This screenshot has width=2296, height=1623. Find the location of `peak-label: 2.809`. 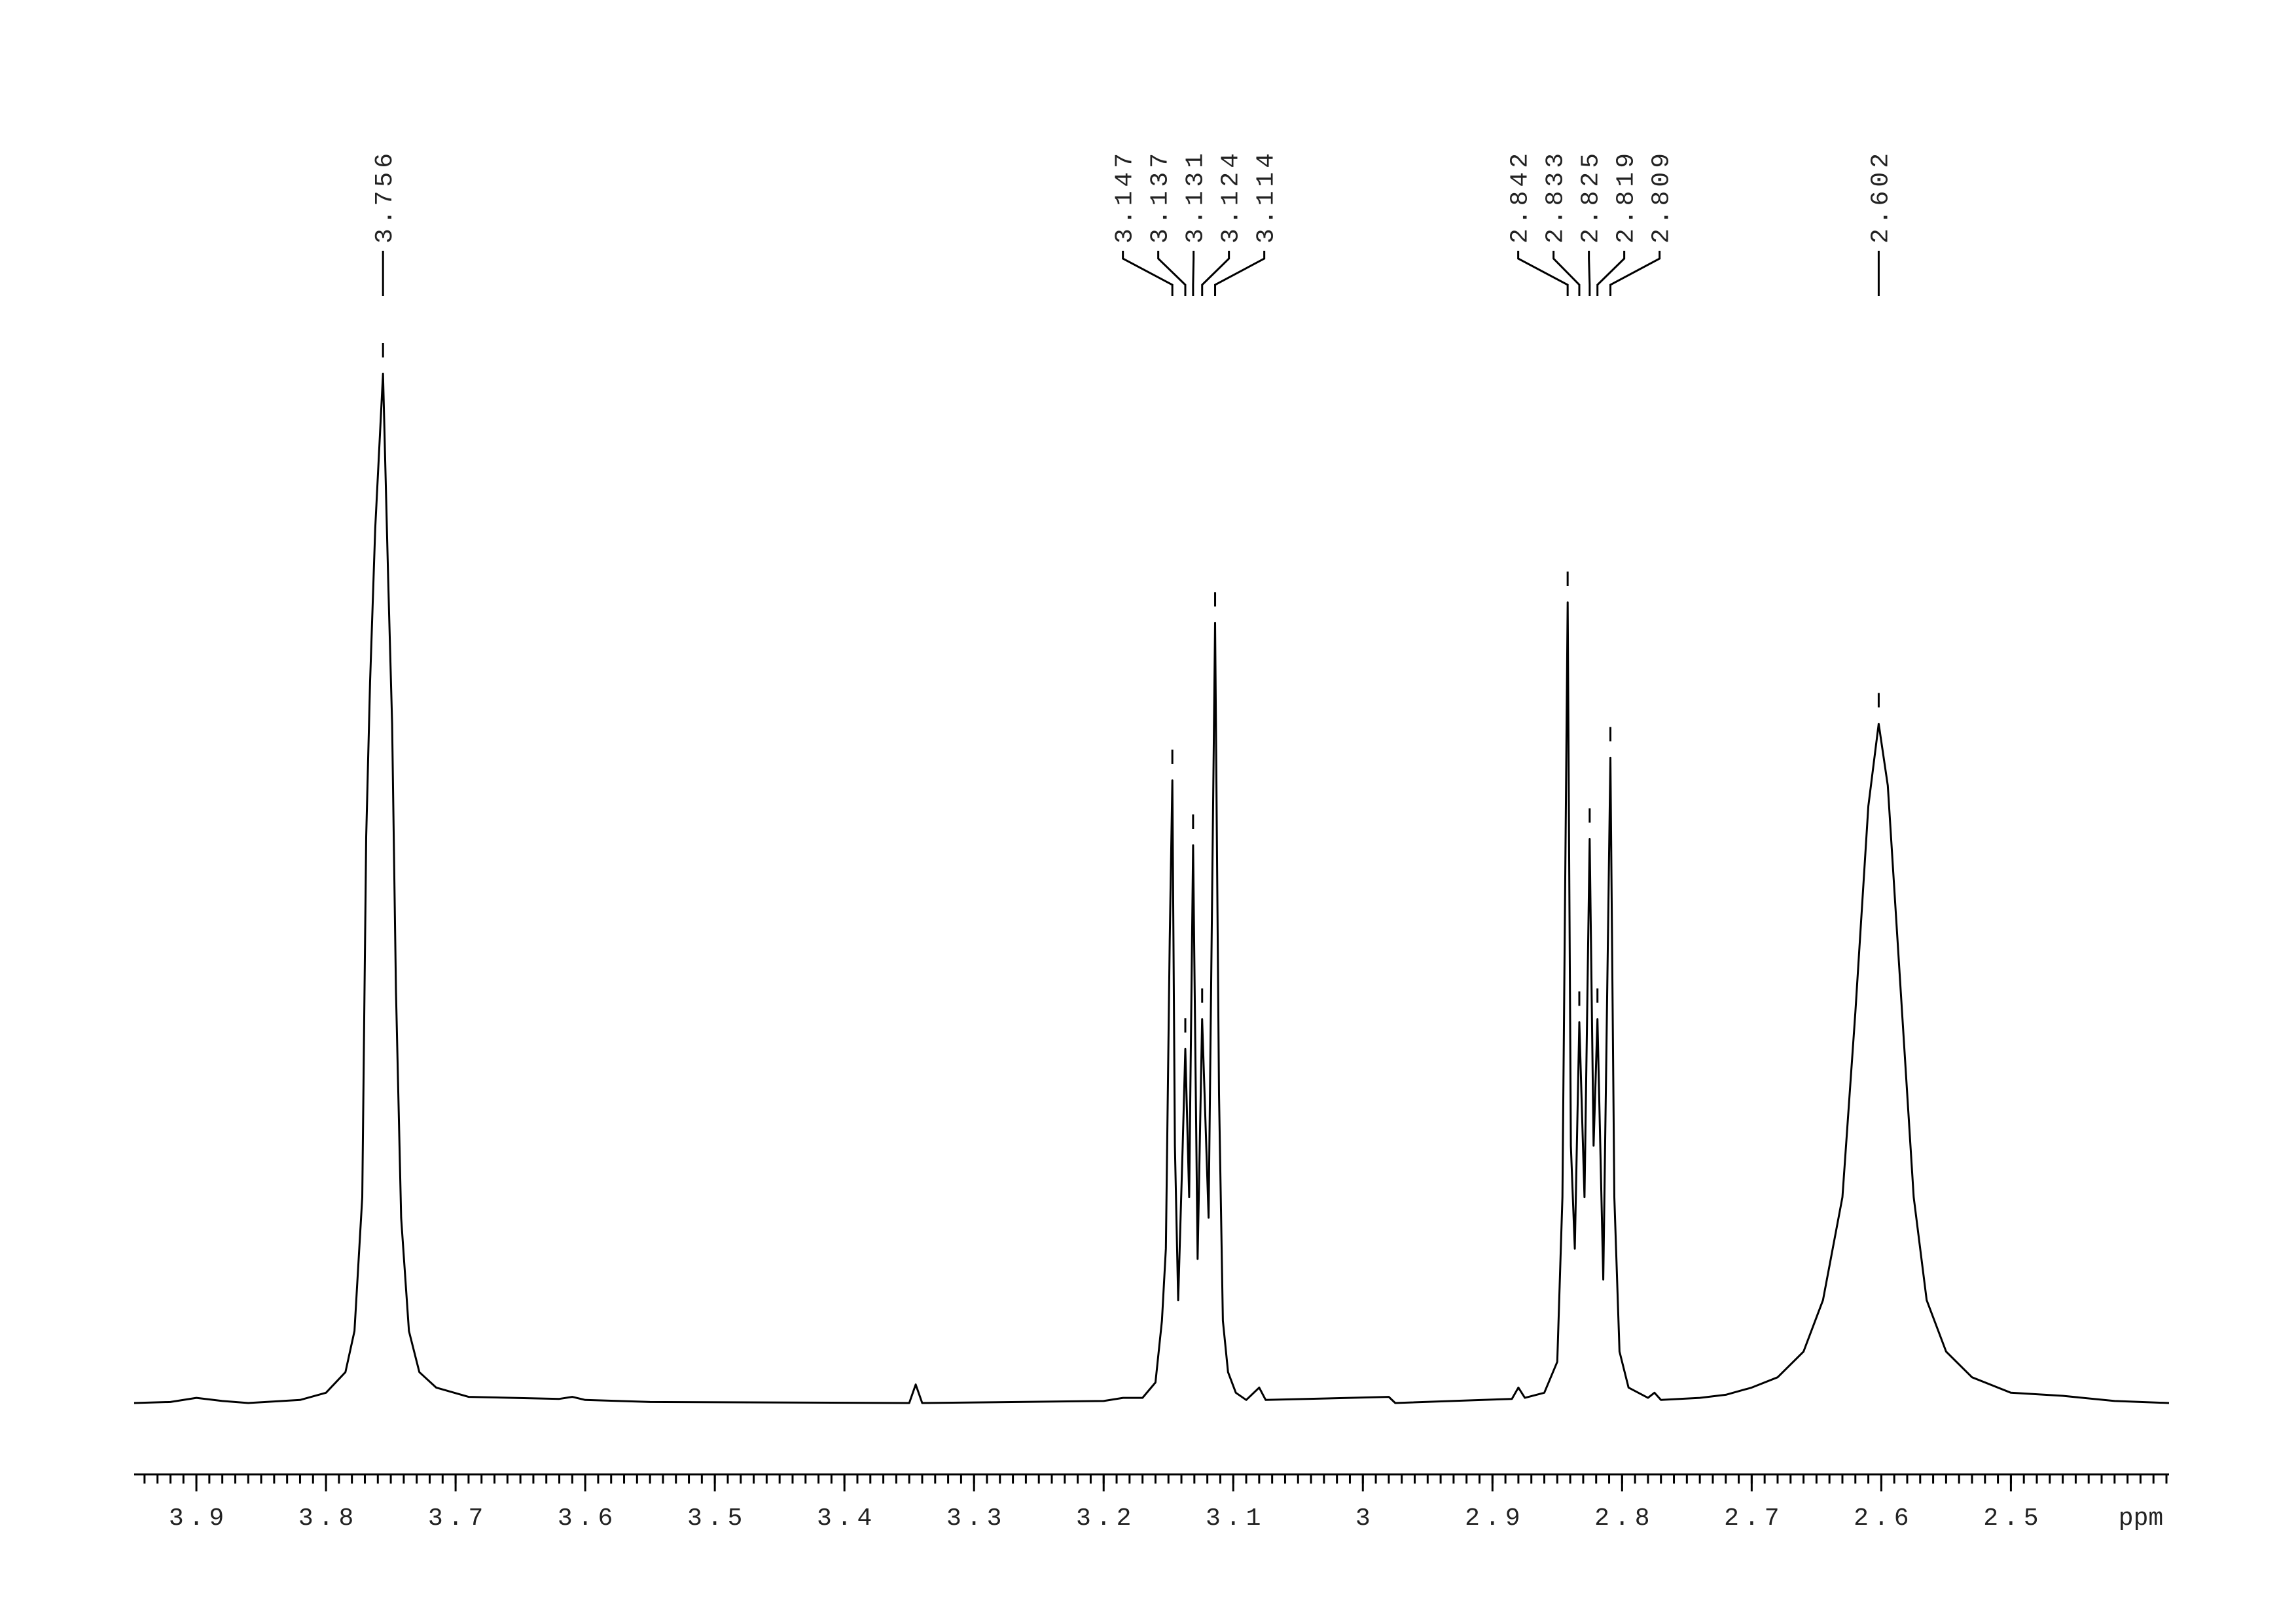

peak-label: 2.809 is located at coordinates (1662, 196).